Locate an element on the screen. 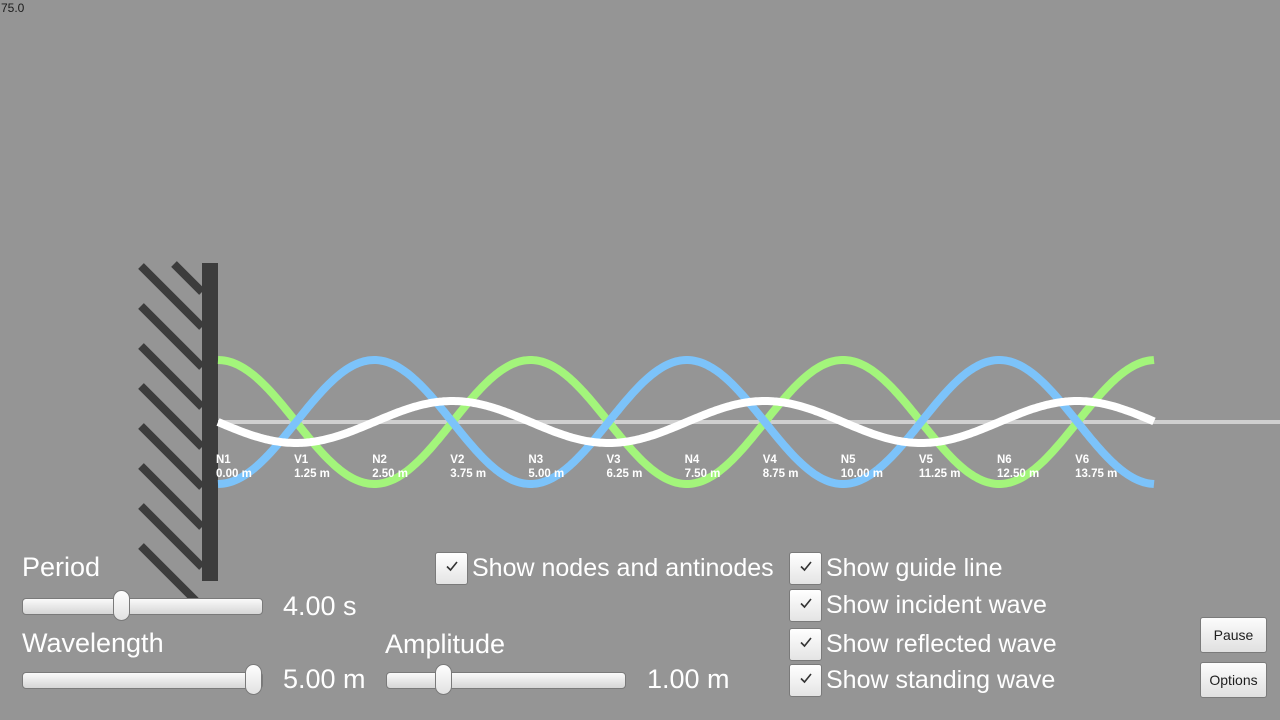  amplitude-slider-track is located at coordinates (506, 680).